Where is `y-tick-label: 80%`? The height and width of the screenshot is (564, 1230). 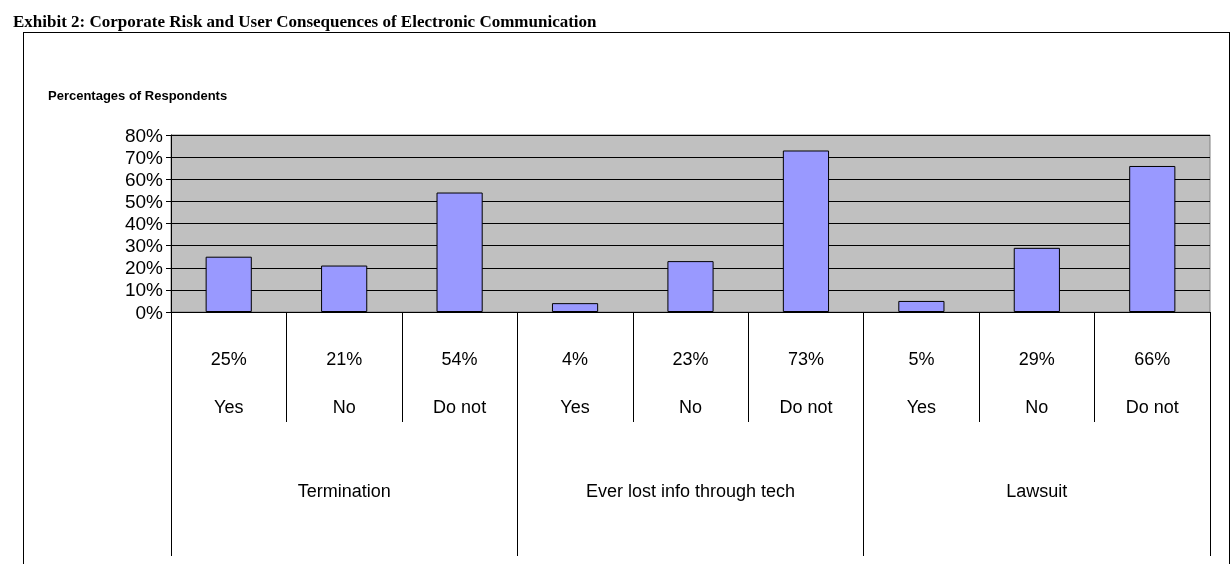
y-tick-label: 80% is located at coordinates (144, 135).